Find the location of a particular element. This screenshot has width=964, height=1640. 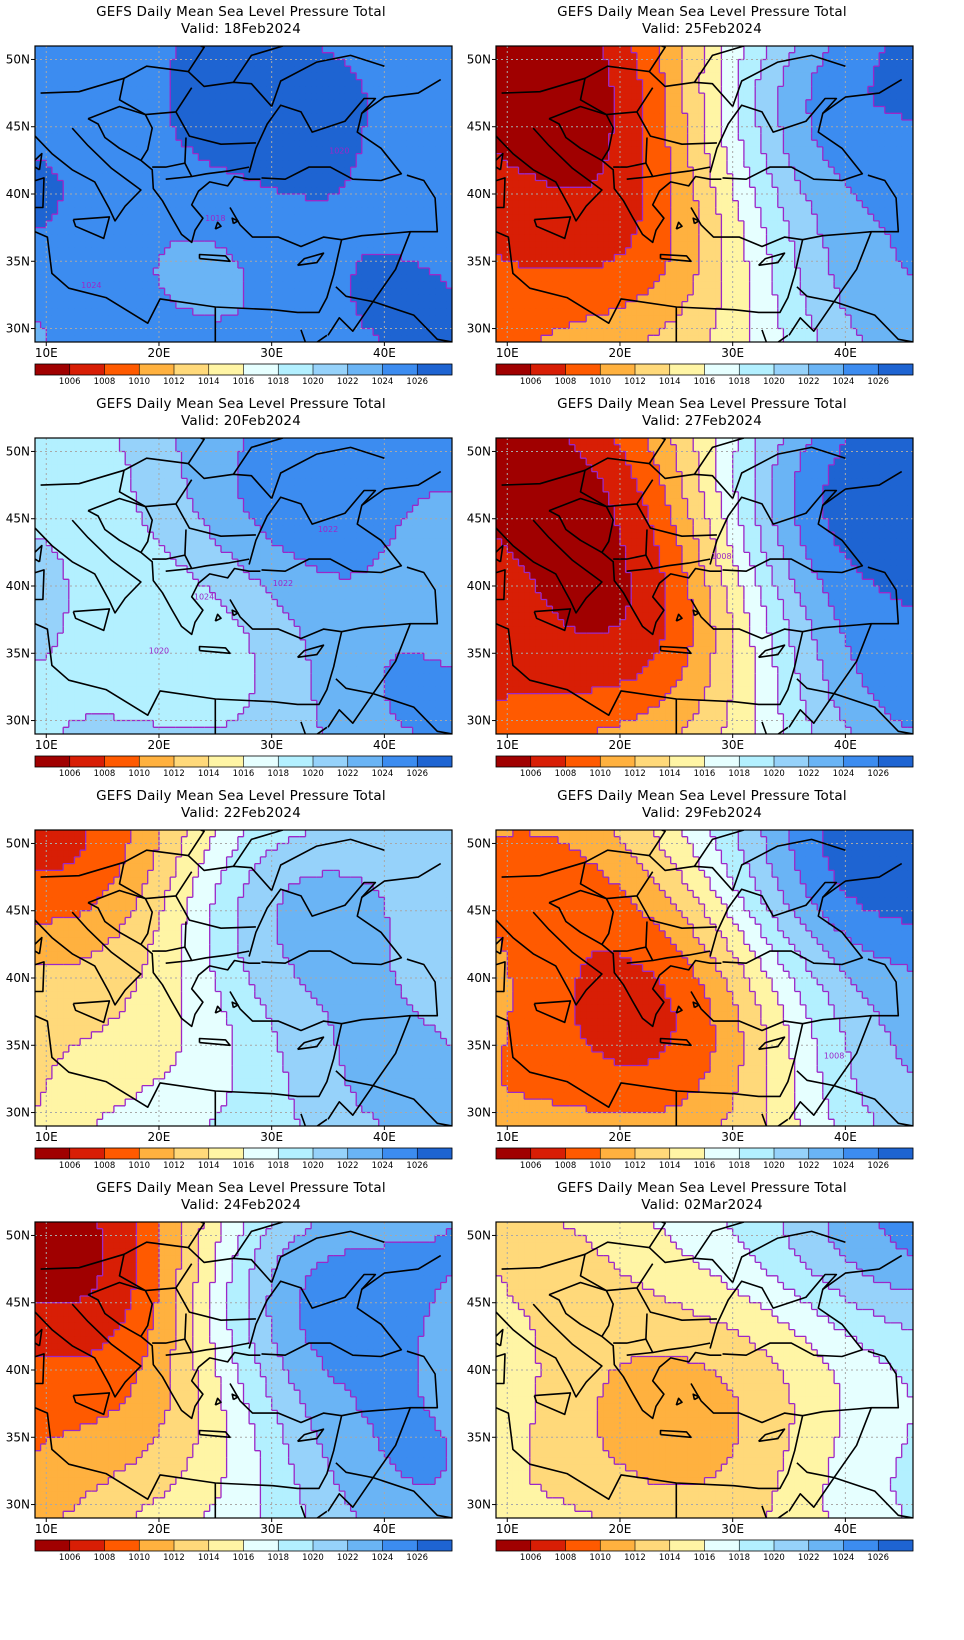

isobar-label: 1022 is located at coordinates (328, 529).